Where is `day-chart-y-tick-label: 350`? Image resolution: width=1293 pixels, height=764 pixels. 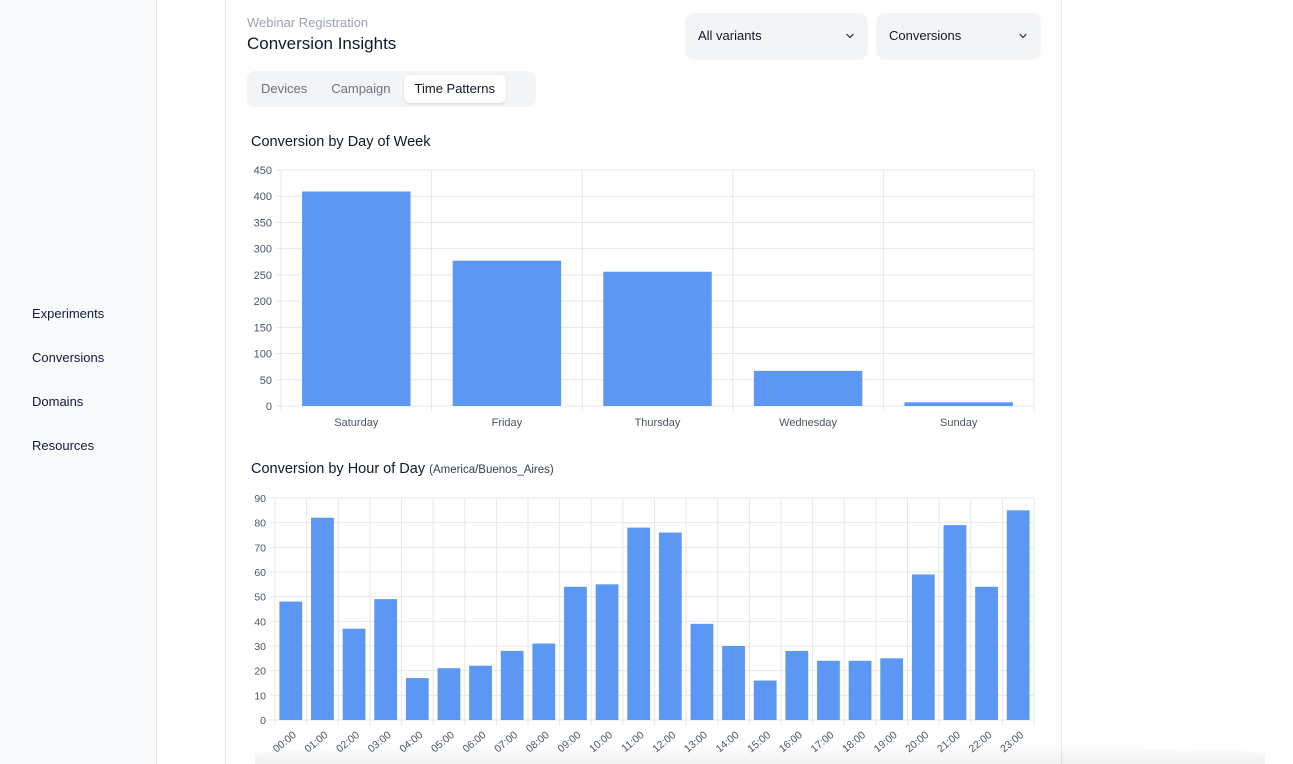 day-chart-y-tick-label: 350 is located at coordinates (263, 223).